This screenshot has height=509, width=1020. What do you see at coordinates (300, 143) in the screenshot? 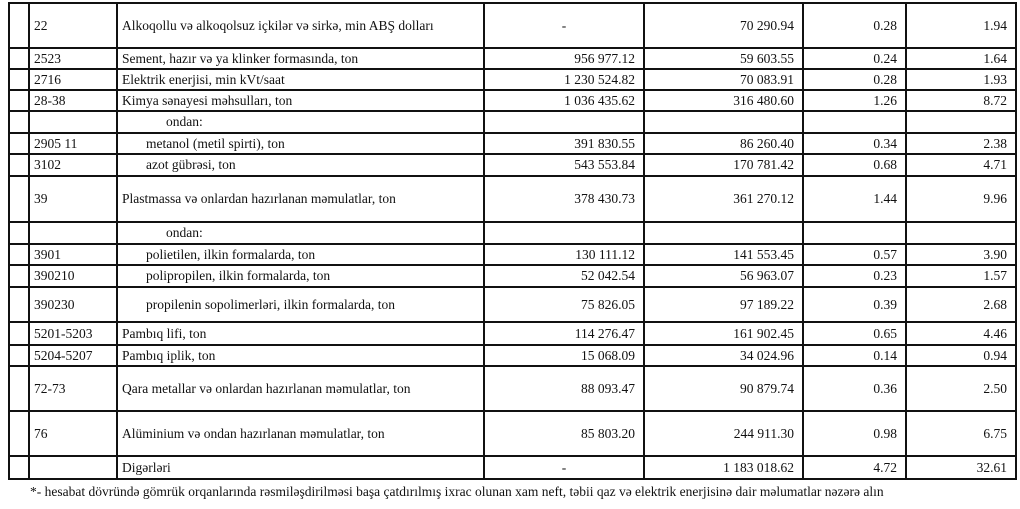
I see `name-cell: metanol (metil spirti), ton` at bounding box center [300, 143].